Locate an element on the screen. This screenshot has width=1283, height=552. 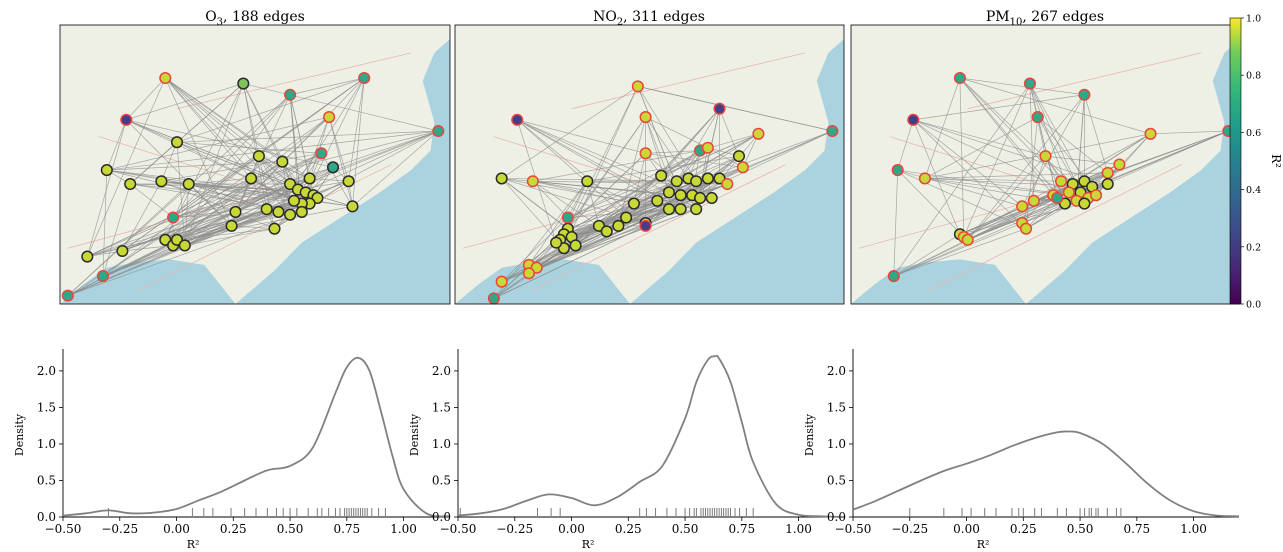
map-road is located at coordinates (659, 227).